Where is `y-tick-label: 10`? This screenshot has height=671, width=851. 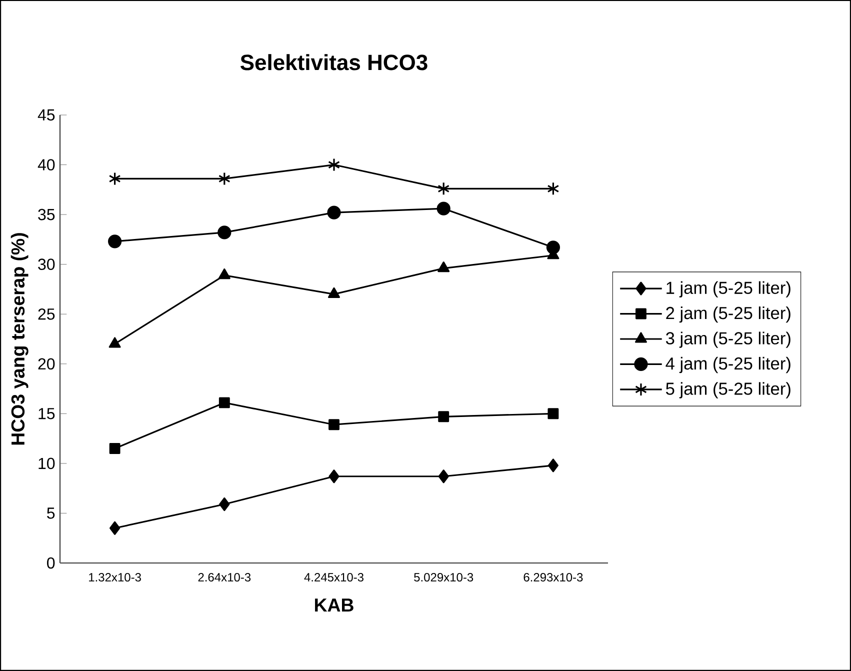 y-tick-label: 10 is located at coordinates (46, 464).